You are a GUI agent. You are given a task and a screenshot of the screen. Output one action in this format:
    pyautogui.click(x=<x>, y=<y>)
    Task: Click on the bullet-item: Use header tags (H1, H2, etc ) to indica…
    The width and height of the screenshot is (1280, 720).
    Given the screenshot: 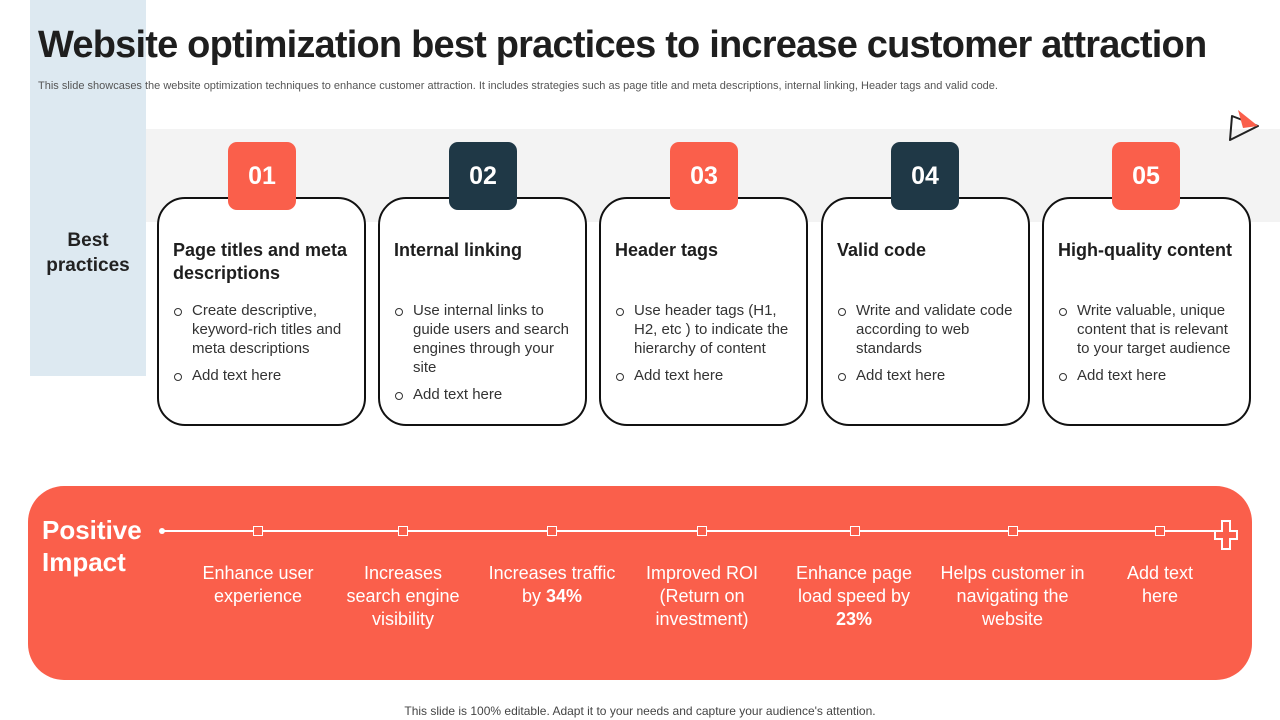 What is the action you would take?
    pyautogui.click(x=703, y=329)
    